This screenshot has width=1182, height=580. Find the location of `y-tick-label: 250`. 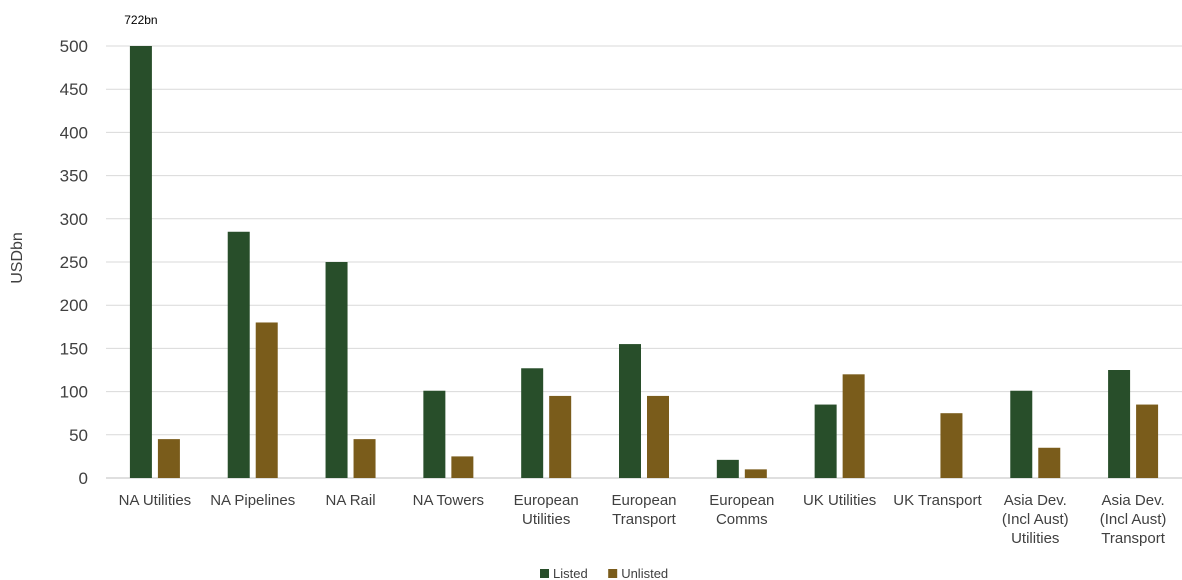

y-tick-label: 250 is located at coordinates (74, 262).